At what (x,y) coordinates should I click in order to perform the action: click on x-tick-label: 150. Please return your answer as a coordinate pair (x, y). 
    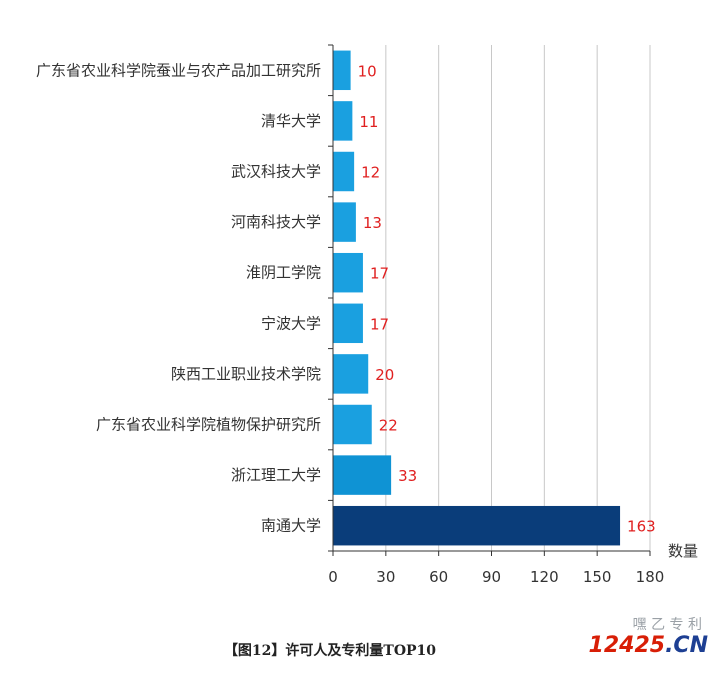
    Looking at the image, I should click on (597, 577).